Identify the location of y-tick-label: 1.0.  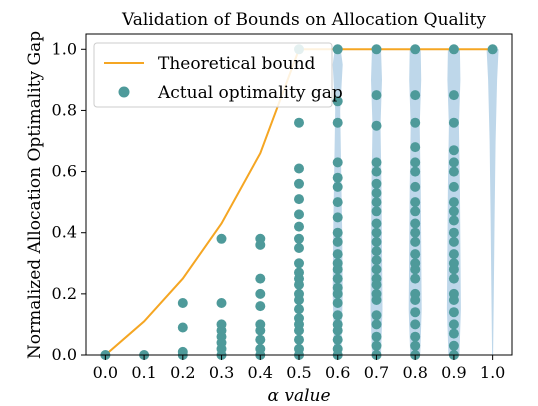
(64, 48).